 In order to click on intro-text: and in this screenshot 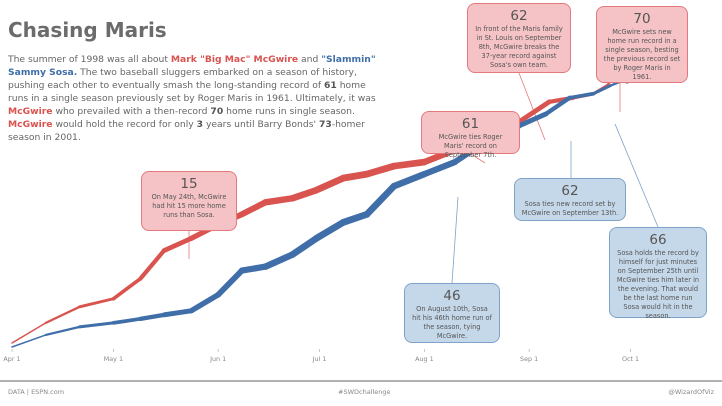, I will do `click(310, 59)`.